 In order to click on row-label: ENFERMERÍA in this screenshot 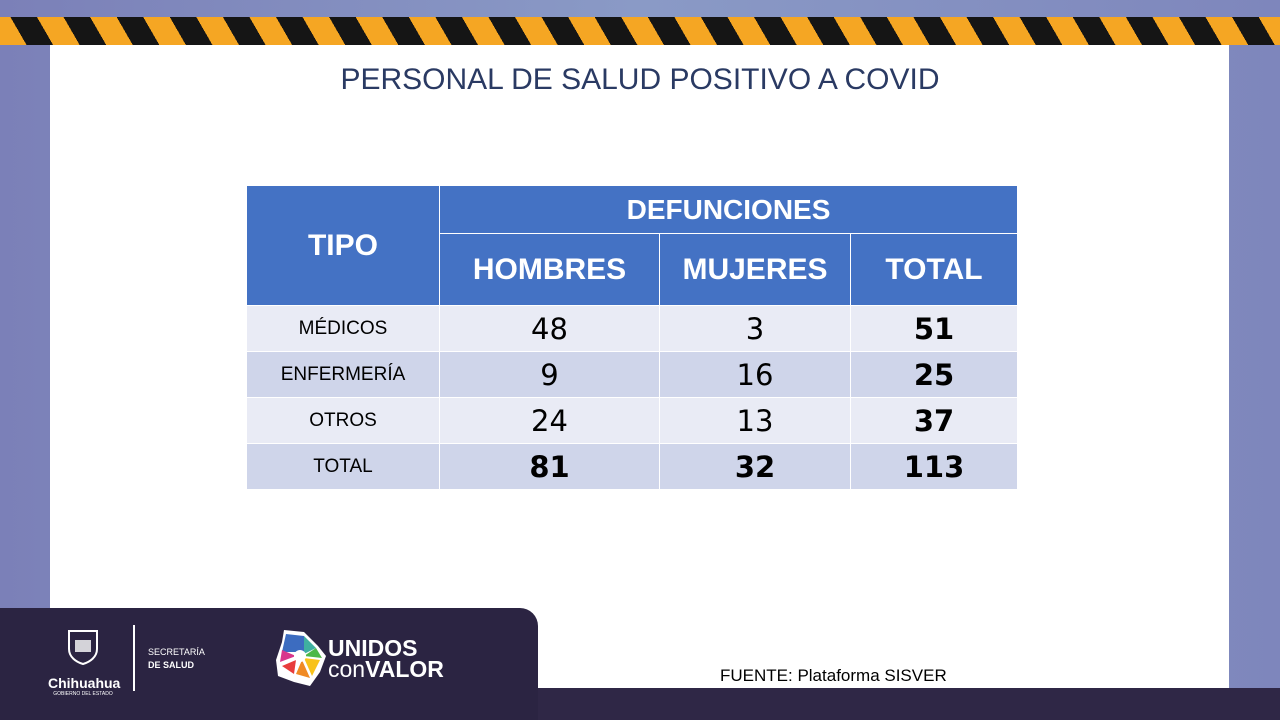, I will do `click(343, 374)`.